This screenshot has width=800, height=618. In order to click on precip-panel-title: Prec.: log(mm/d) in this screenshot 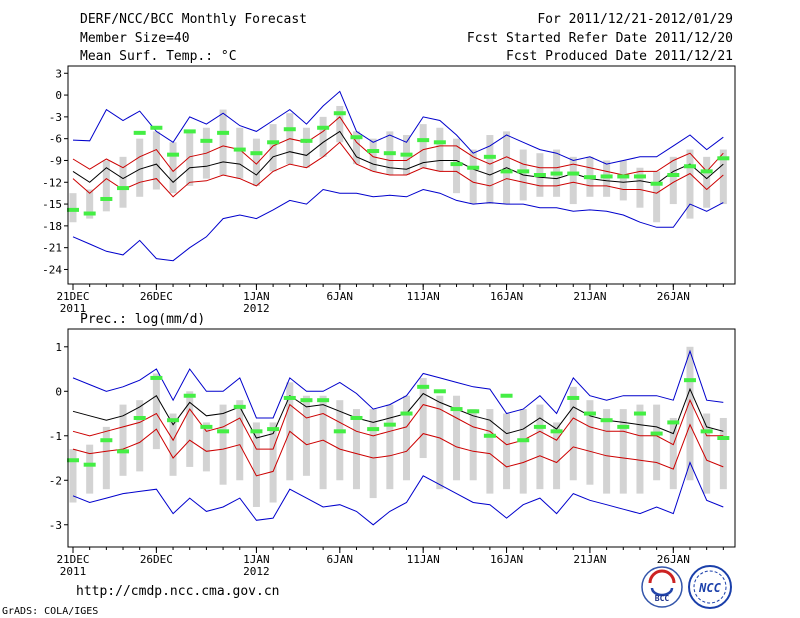, I will do `click(142, 319)`.